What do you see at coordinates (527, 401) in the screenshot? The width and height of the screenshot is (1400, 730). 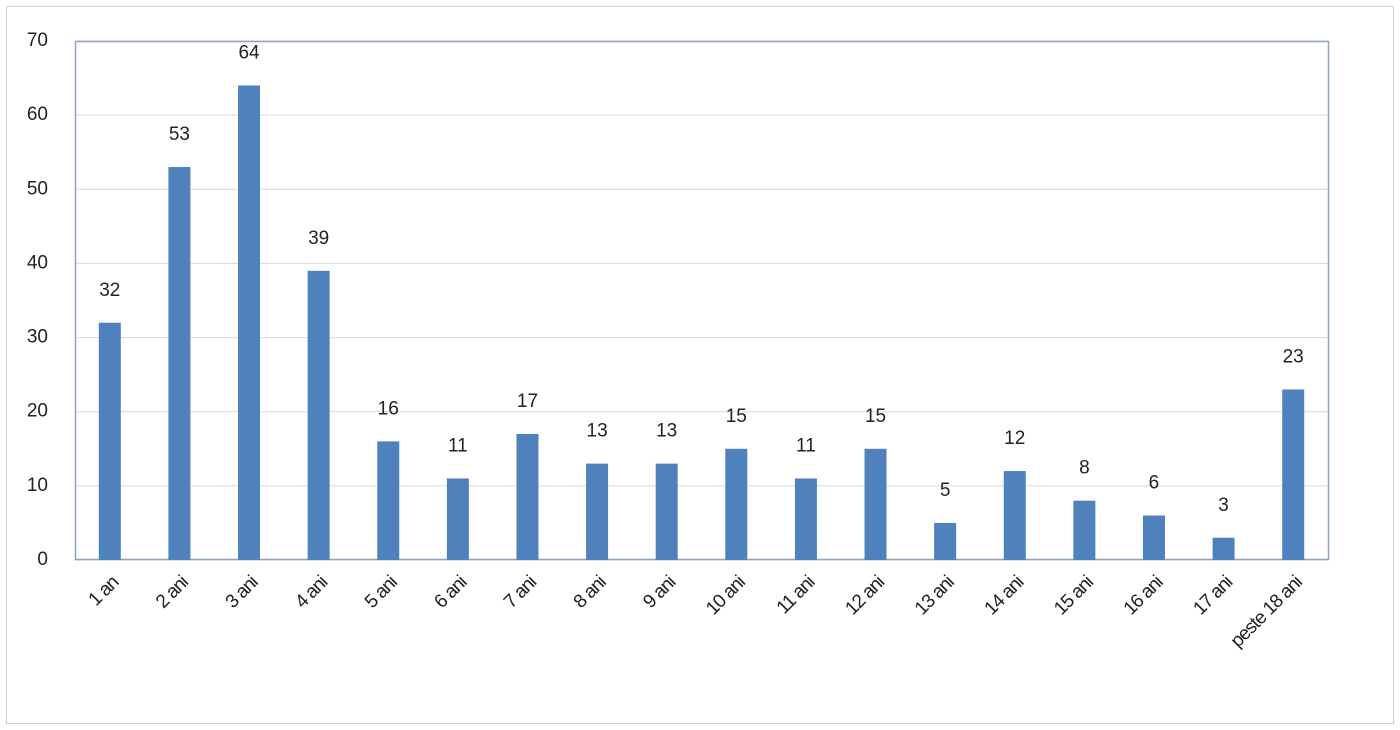 I see `data-label: 17` at bounding box center [527, 401].